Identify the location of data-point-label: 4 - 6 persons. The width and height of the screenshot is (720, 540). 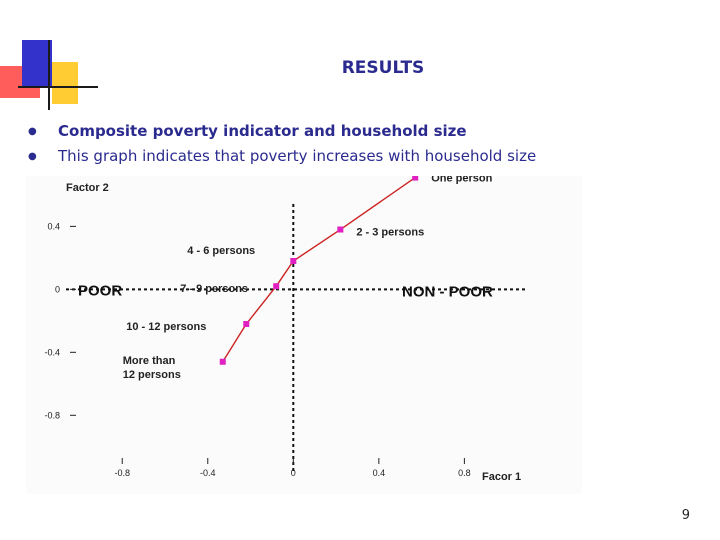
(221, 251).